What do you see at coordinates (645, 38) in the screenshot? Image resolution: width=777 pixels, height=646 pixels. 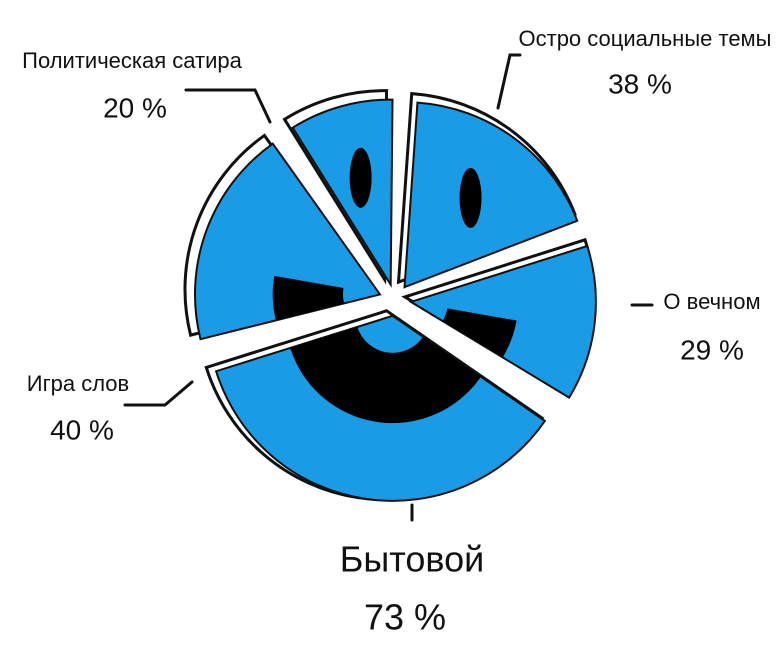 I see `category-label: Остро социальные темы` at bounding box center [645, 38].